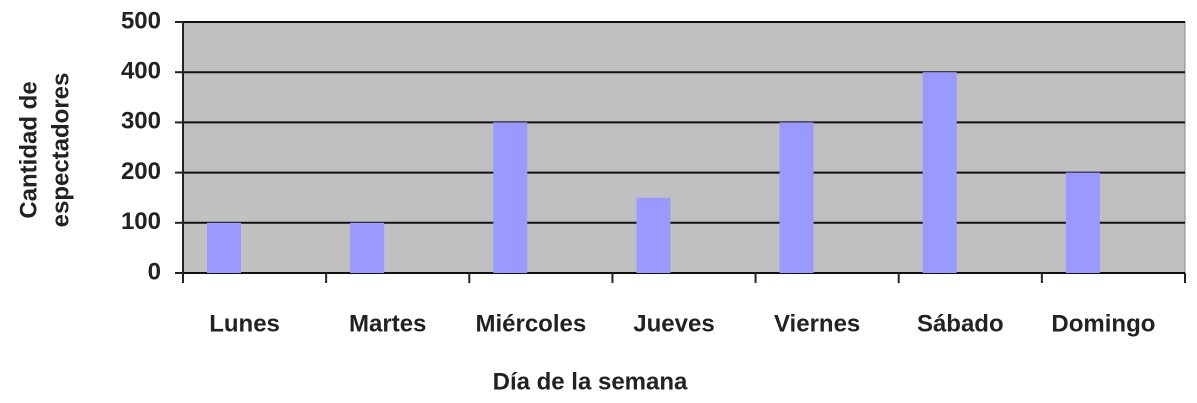  I want to click on y-axis-label: Cantidad de, so click(28, 149).